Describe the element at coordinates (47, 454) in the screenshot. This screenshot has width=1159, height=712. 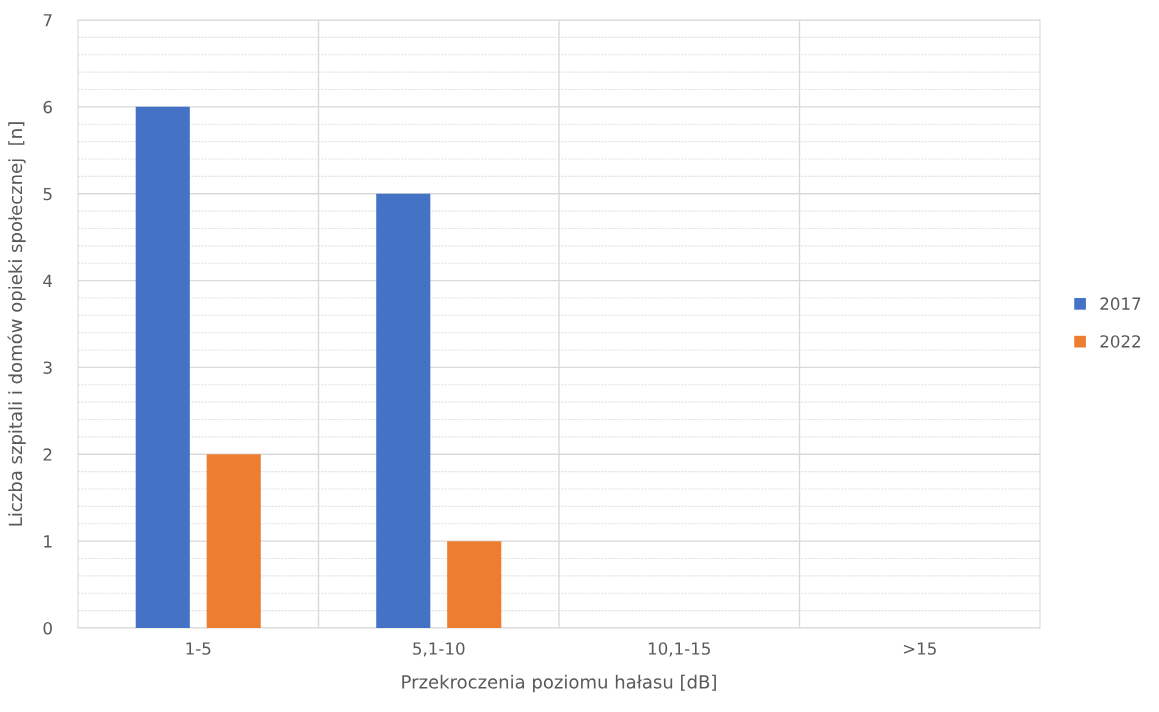
I see `y-tick-label: 2` at that location.